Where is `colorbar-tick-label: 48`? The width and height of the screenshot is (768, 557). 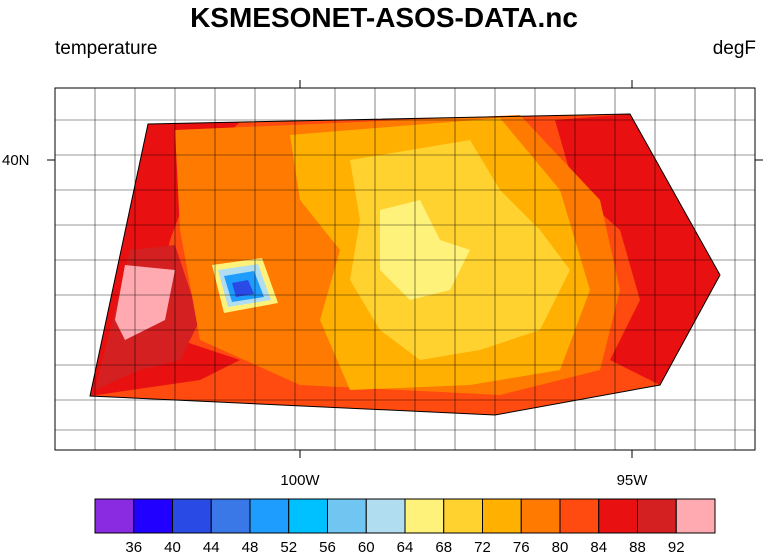
colorbar-tick-label: 48 is located at coordinates (250, 547).